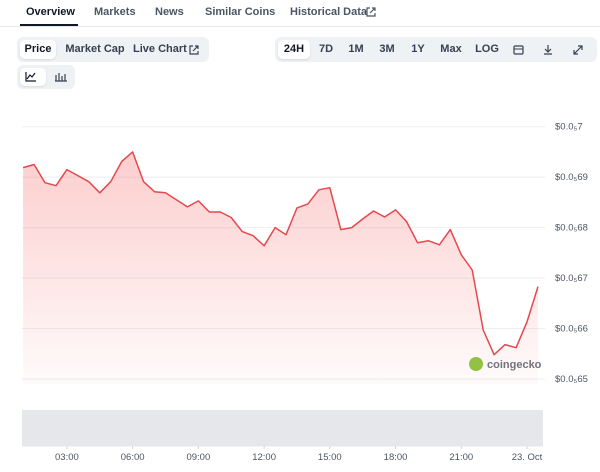 This screenshot has width=600, height=472. Describe the element at coordinates (487, 49) in the screenshot. I see `button: LOG` at that location.